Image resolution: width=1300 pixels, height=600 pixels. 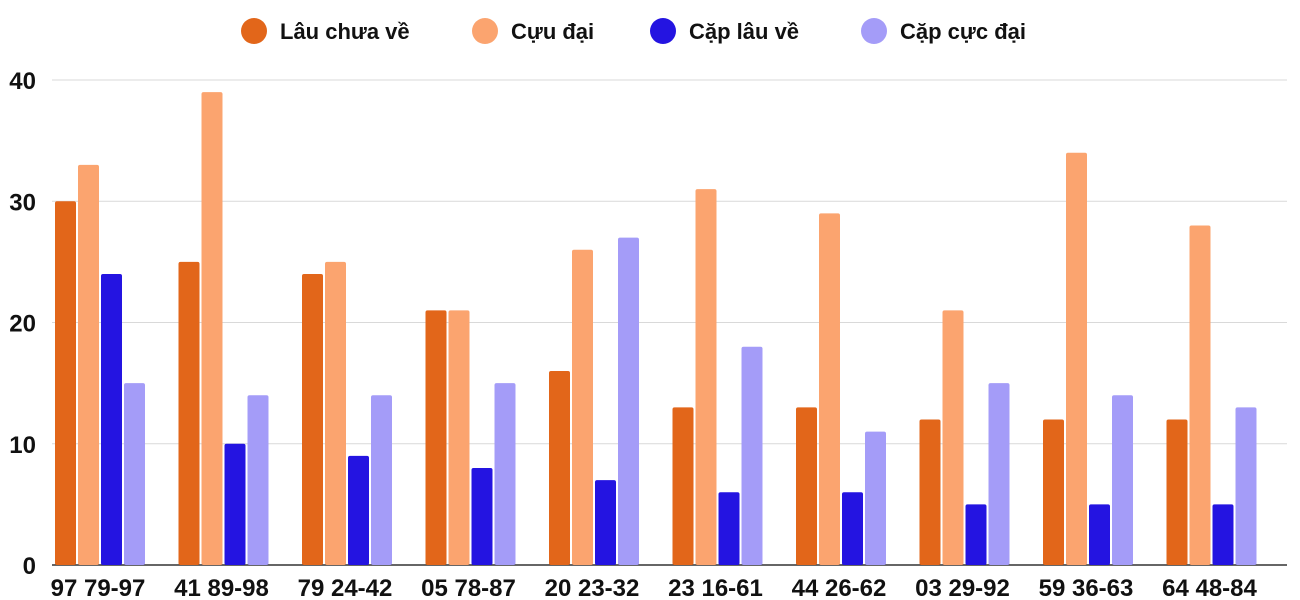 What do you see at coordinates (29, 566) in the screenshot?
I see `y-tick-label: 0` at bounding box center [29, 566].